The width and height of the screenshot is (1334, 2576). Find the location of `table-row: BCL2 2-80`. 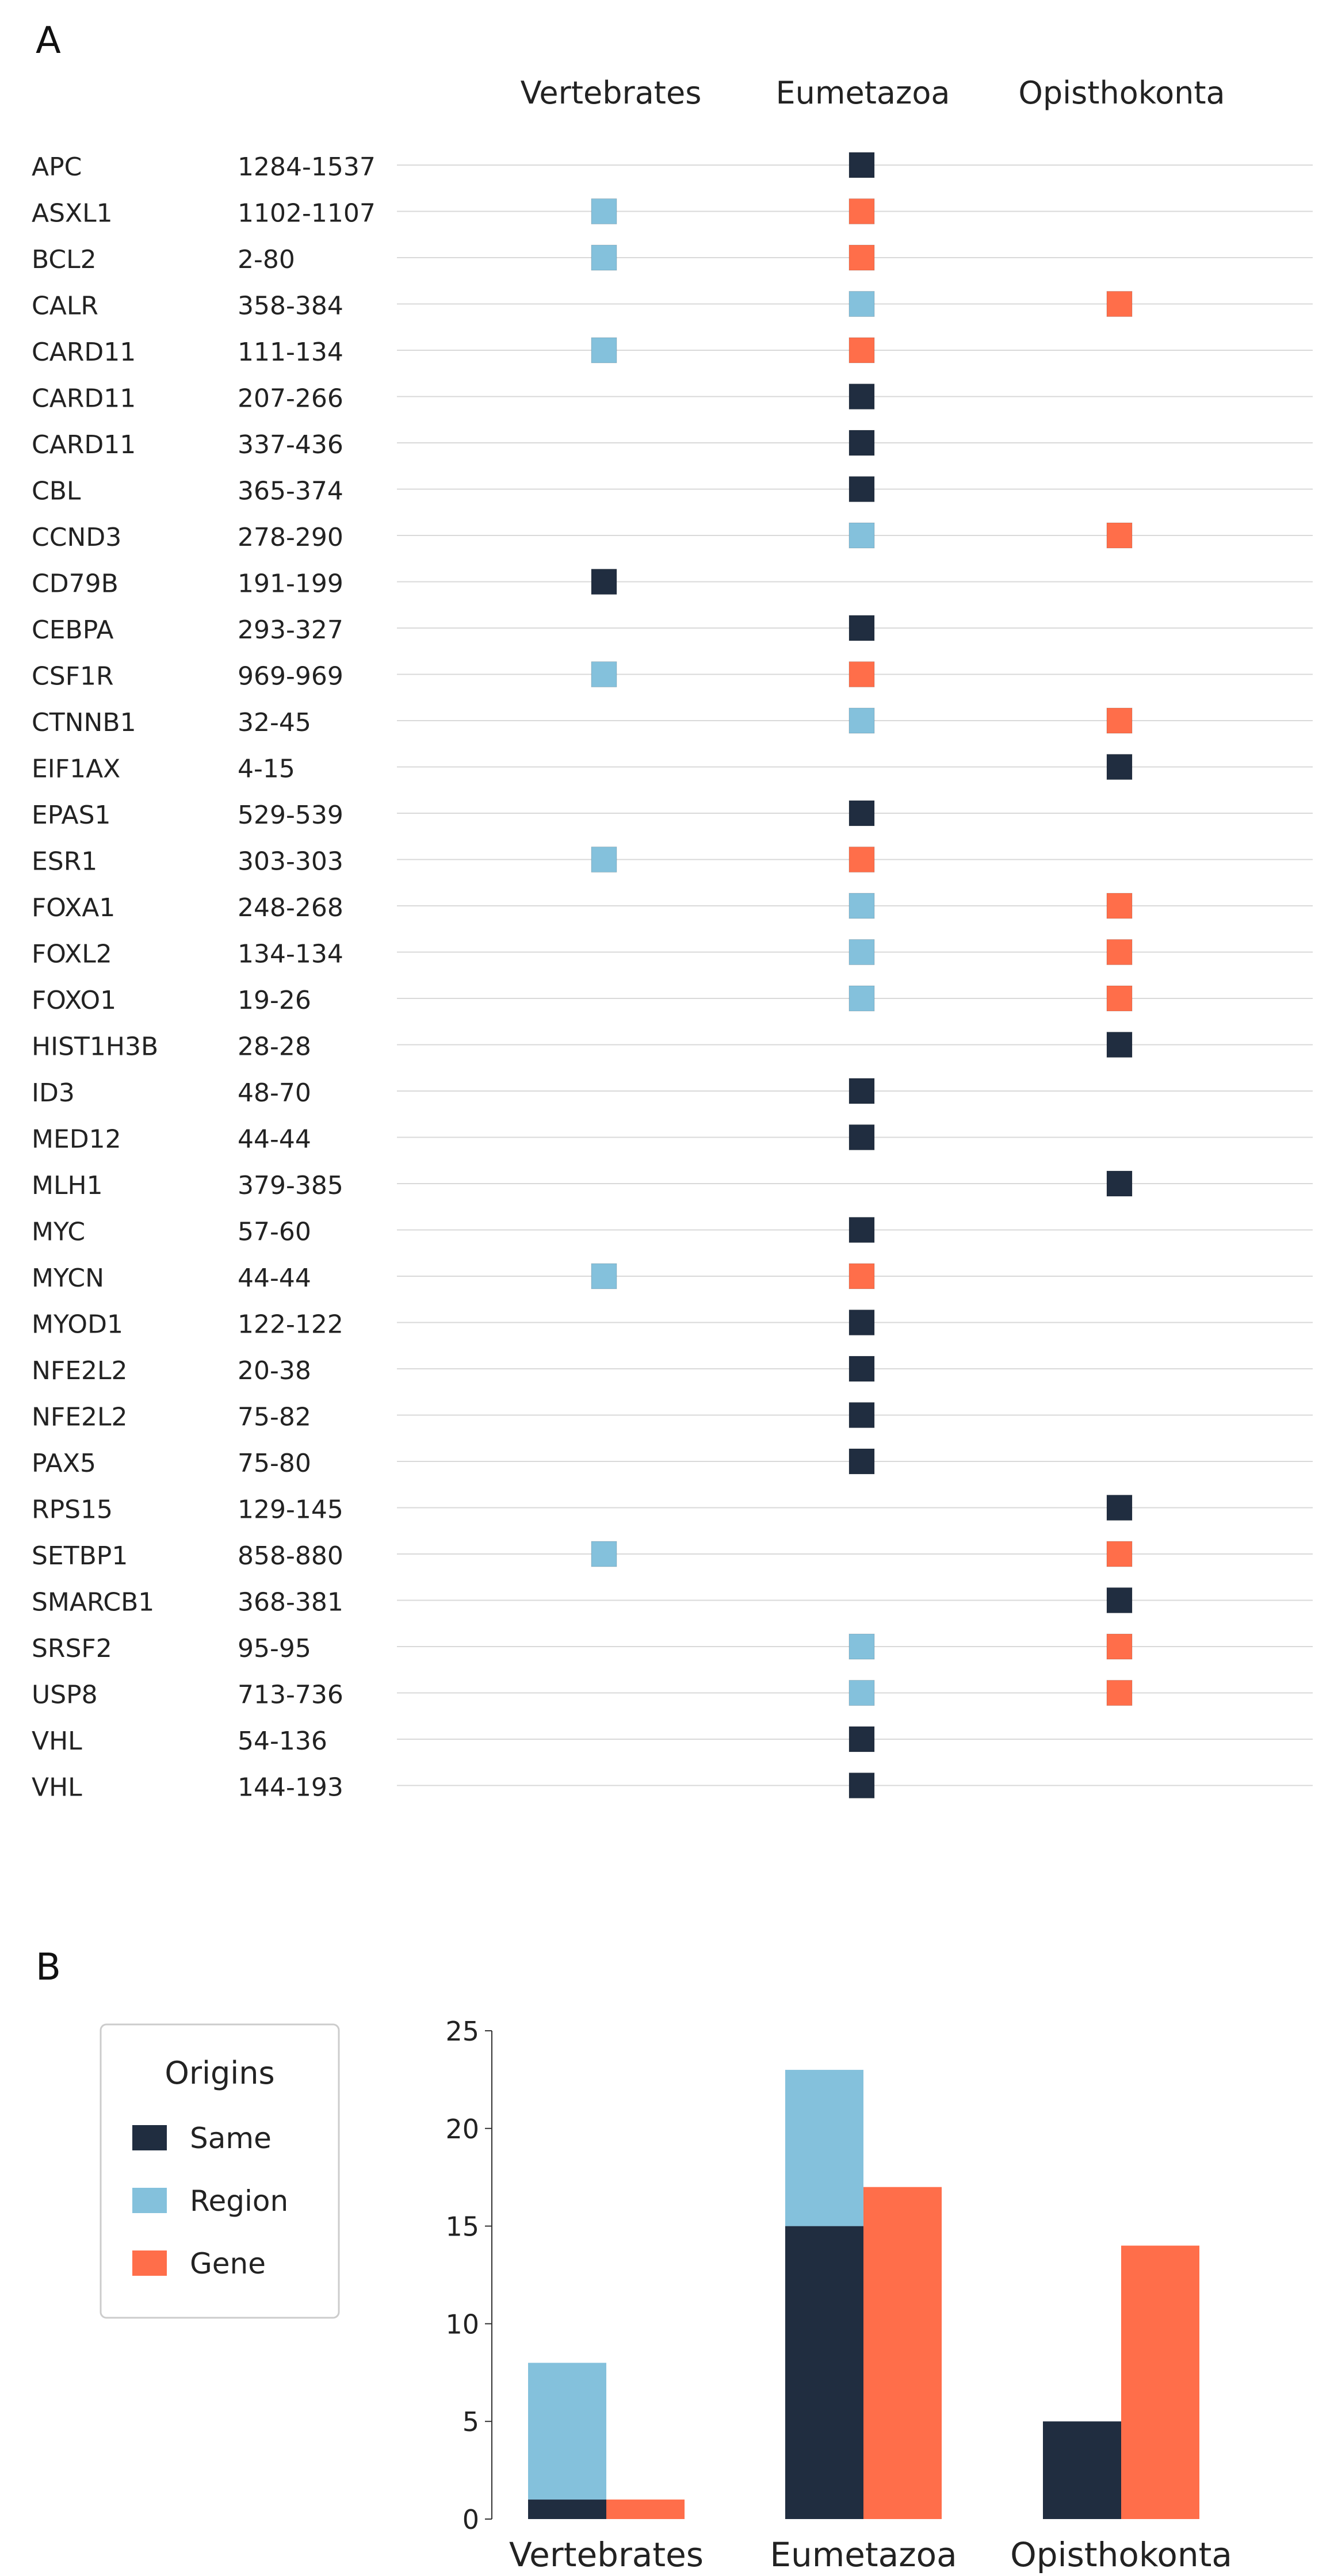

table-row: BCL2 2-80 is located at coordinates (673, 259).